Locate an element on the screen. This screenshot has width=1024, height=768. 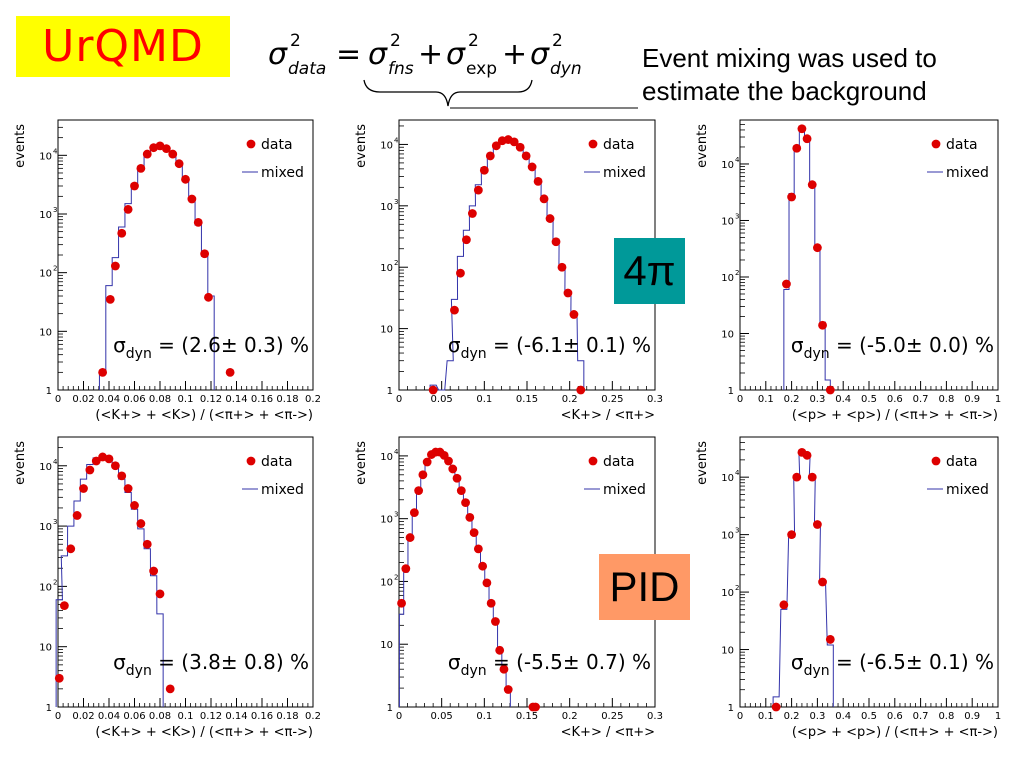
x-tick-label: 0.12 is located at coordinates (211, 716).